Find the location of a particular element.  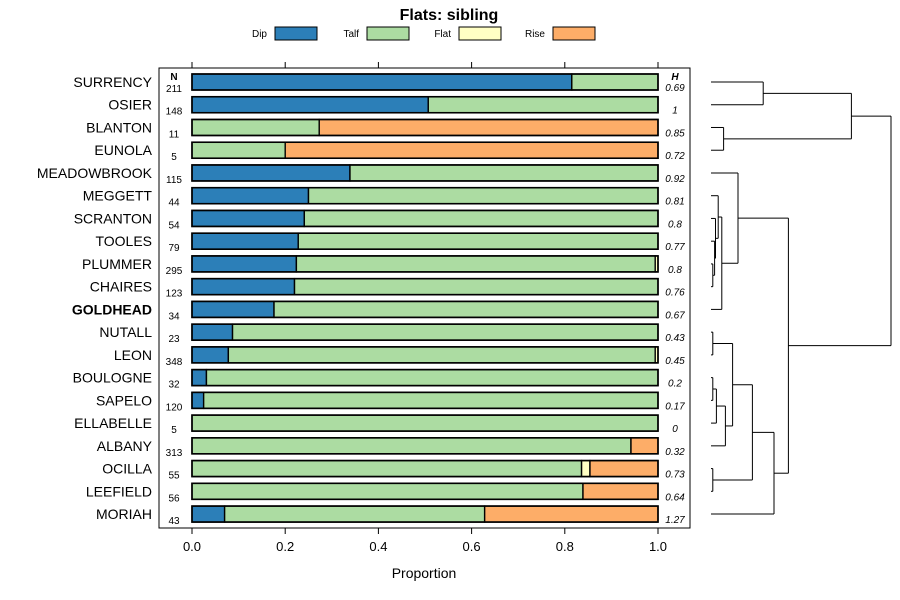

h-value: 0.43 is located at coordinates (675, 338).